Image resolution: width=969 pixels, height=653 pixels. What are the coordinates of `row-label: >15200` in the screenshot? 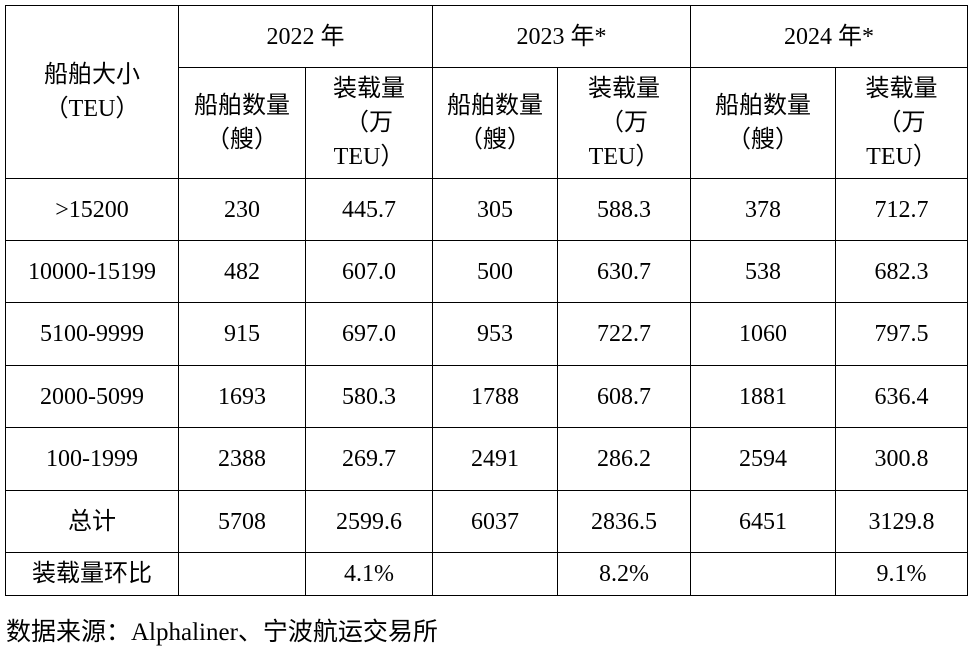 It's located at (92, 209).